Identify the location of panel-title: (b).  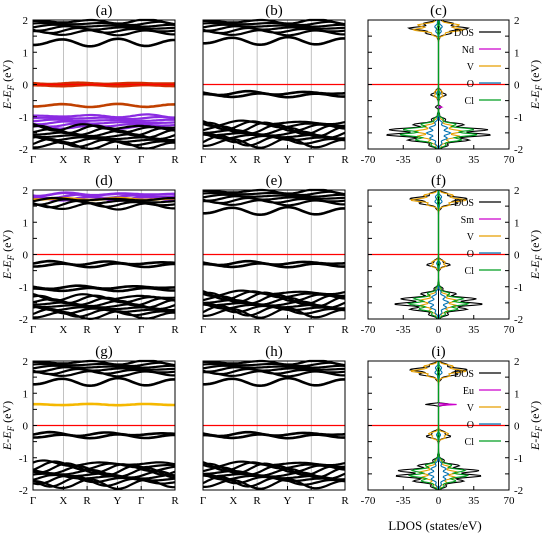
(274, 11).